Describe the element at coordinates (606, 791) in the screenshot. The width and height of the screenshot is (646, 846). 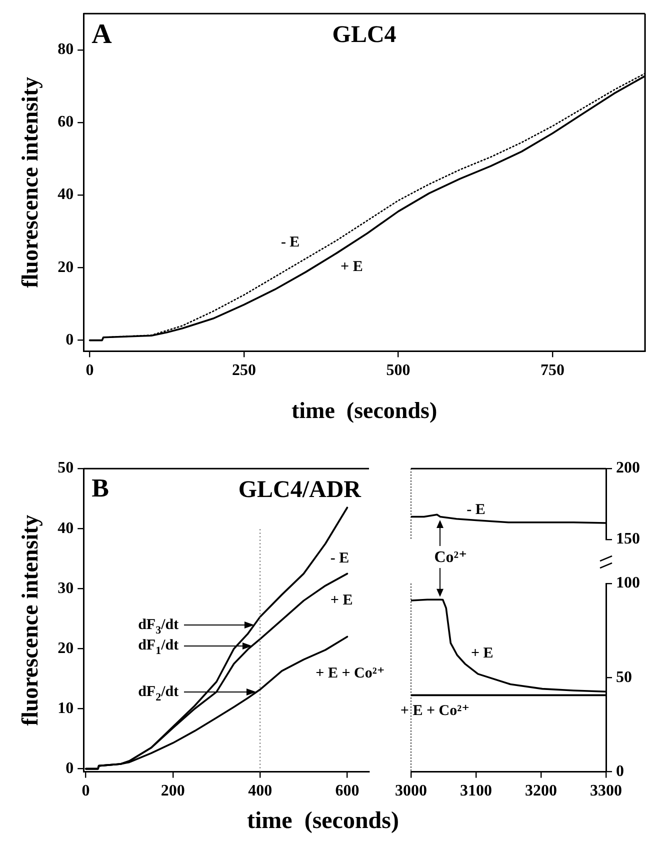
I see `x-tick-label: 3300` at that location.